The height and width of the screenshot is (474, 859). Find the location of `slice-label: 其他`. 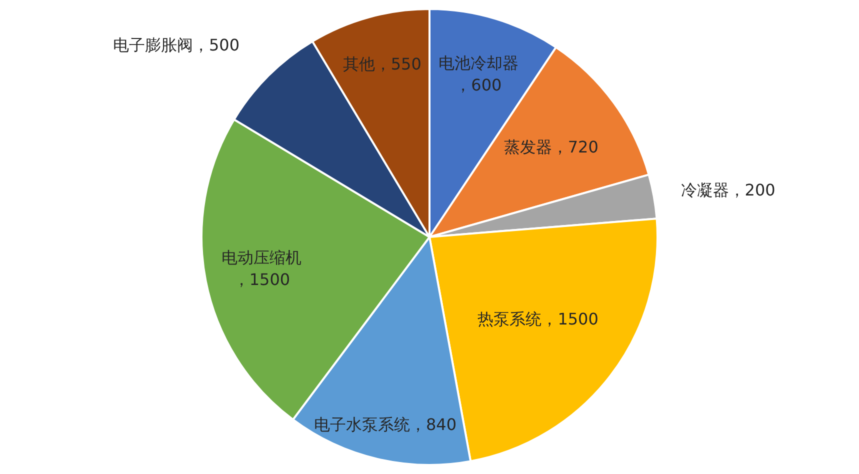

slice-label: 其他 is located at coordinates (358, 64).